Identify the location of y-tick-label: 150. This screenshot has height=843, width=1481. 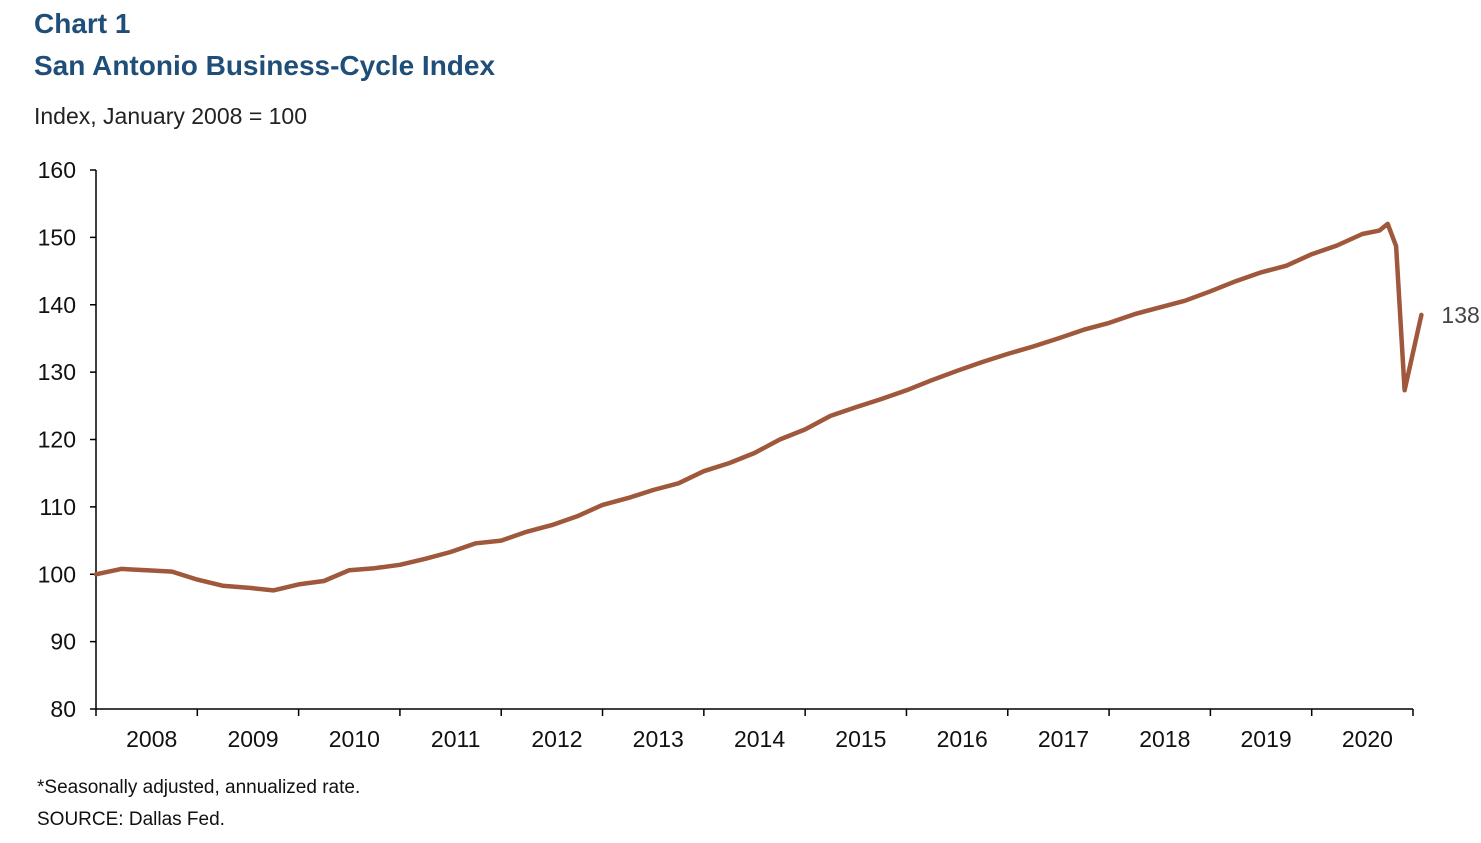
(57, 237).